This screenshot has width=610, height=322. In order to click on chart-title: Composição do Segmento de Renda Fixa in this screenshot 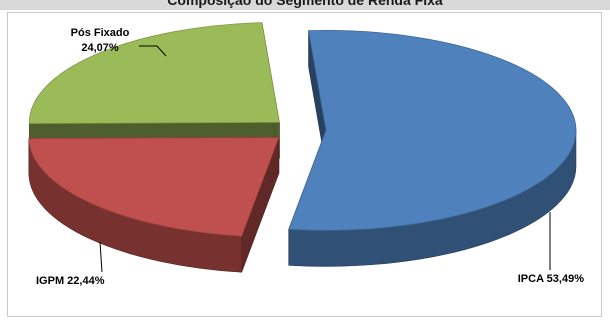, I will do `click(305, 4)`.